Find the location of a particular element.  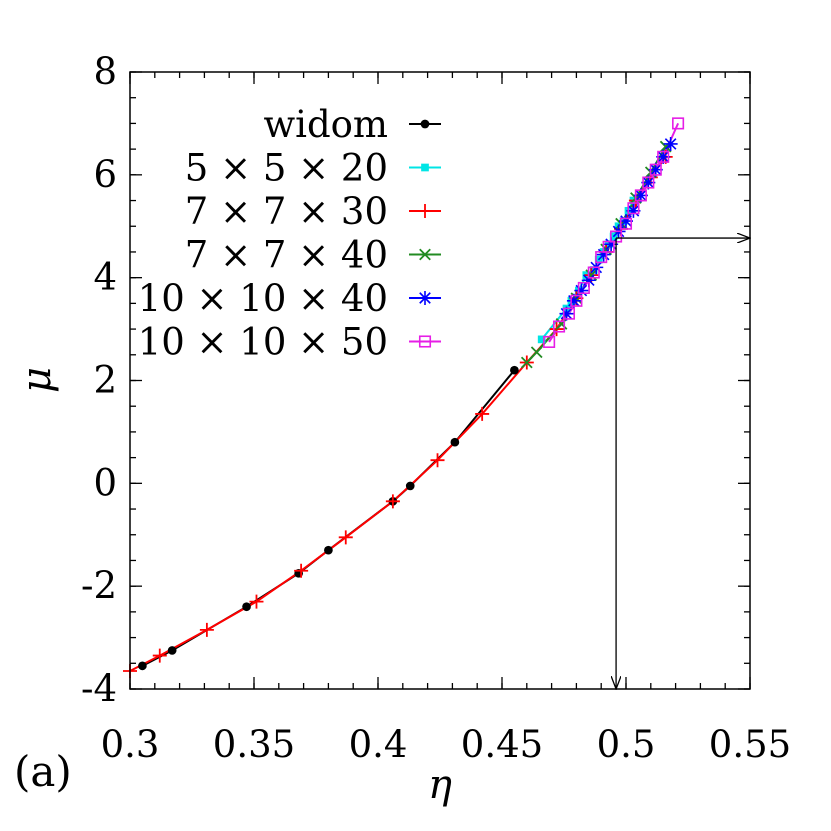

x-tick-label: 0.45 is located at coordinates (502, 744).